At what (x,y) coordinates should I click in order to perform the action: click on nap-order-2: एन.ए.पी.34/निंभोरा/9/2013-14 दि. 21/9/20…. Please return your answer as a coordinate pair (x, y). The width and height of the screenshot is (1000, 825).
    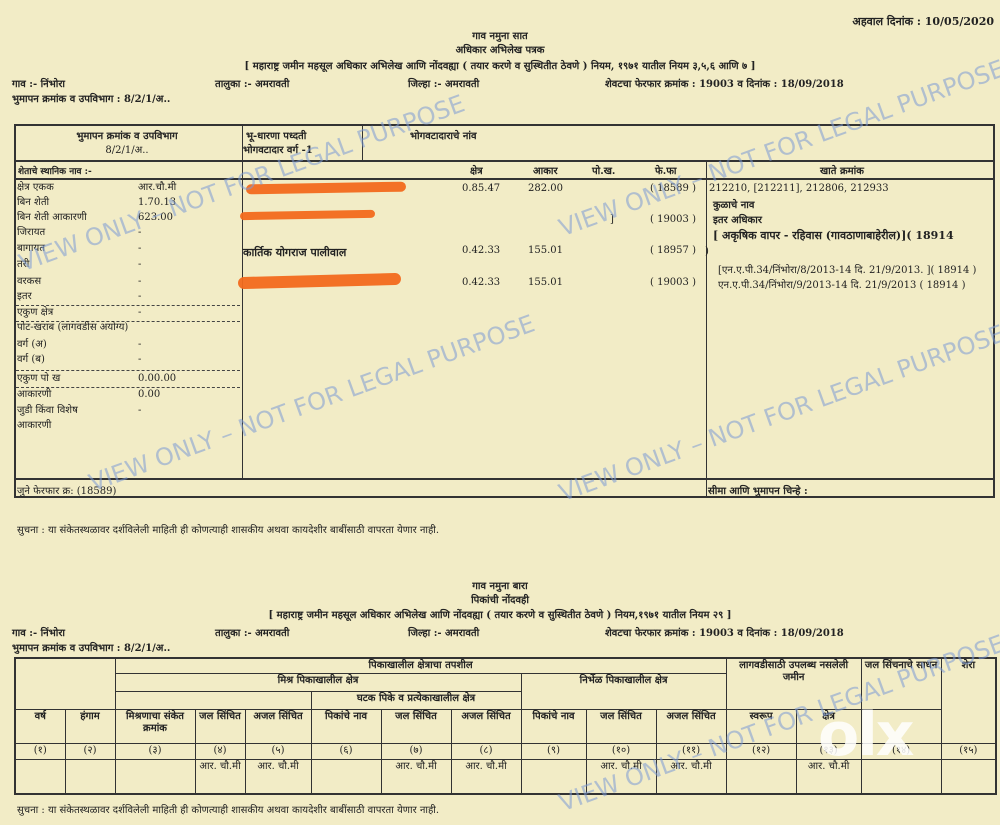
    Looking at the image, I should click on (842, 285).